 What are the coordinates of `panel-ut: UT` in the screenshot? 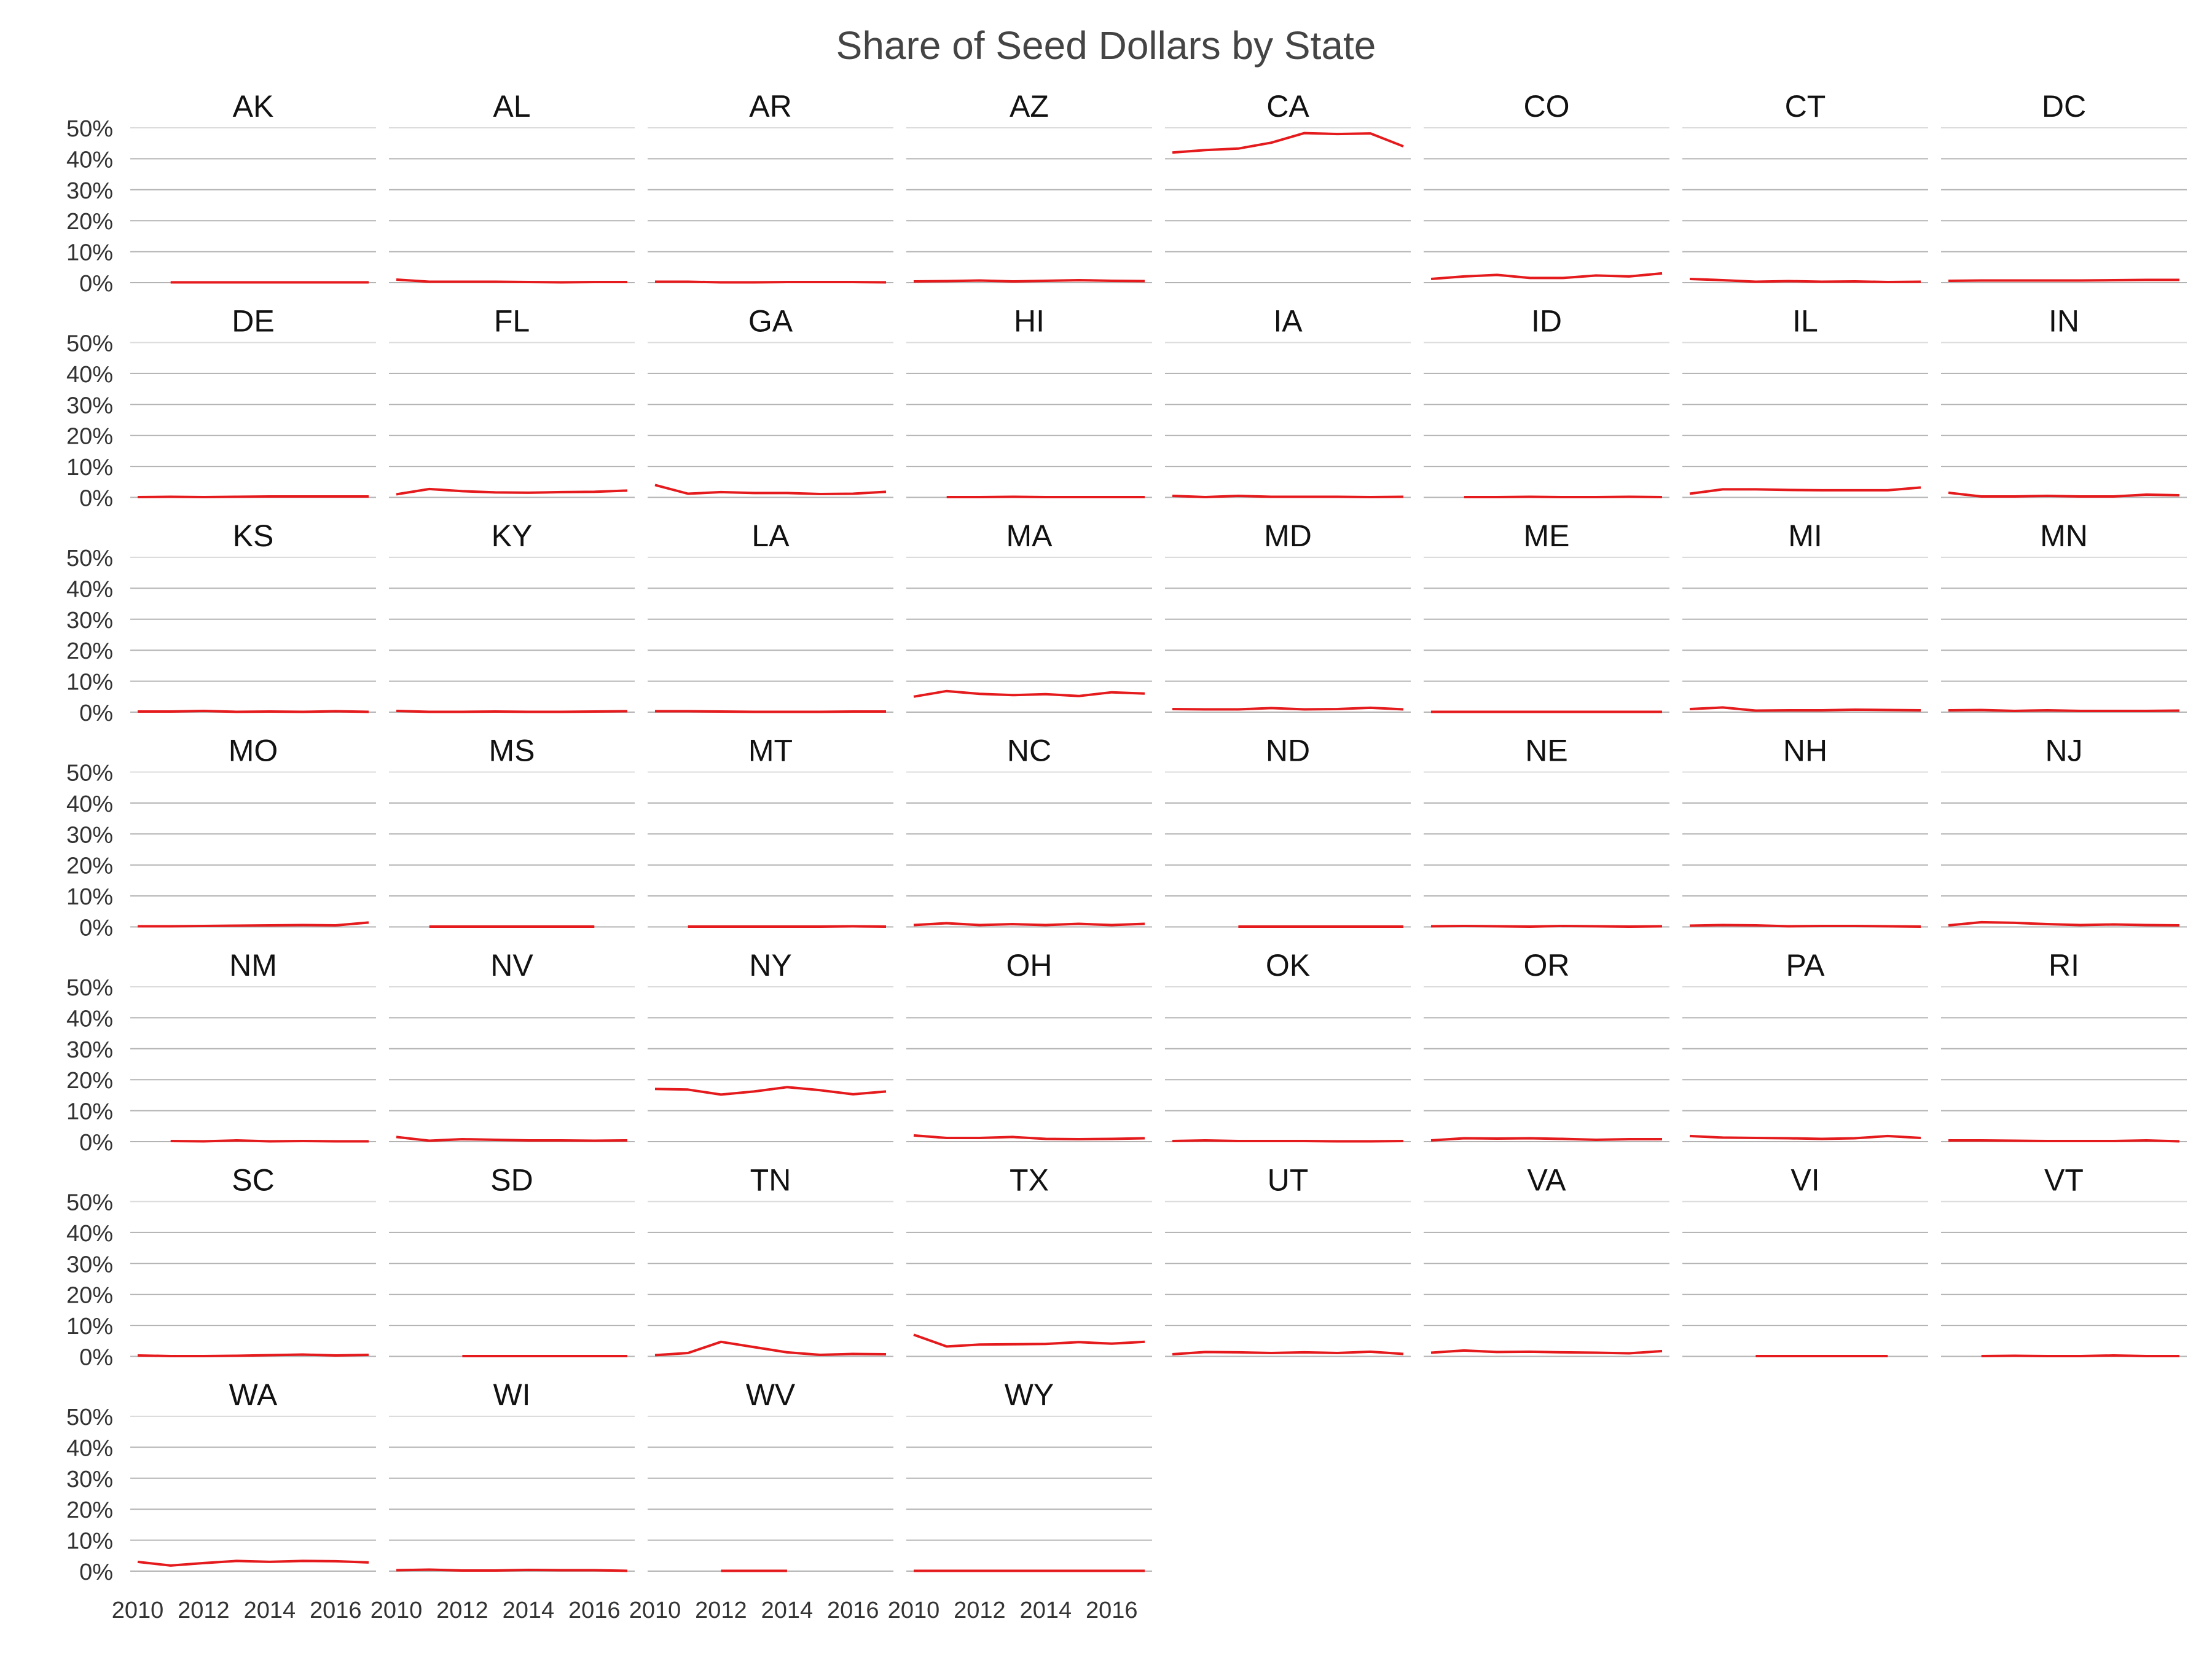 It's located at (1288, 1260).